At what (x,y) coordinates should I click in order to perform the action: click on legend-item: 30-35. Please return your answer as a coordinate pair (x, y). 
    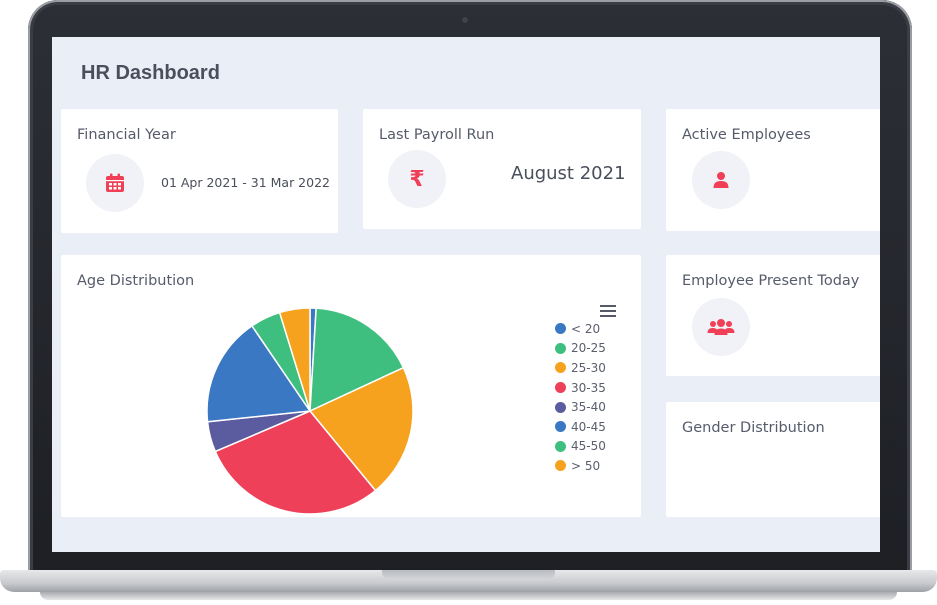
    Looking at the image, I should click on (580, 388).